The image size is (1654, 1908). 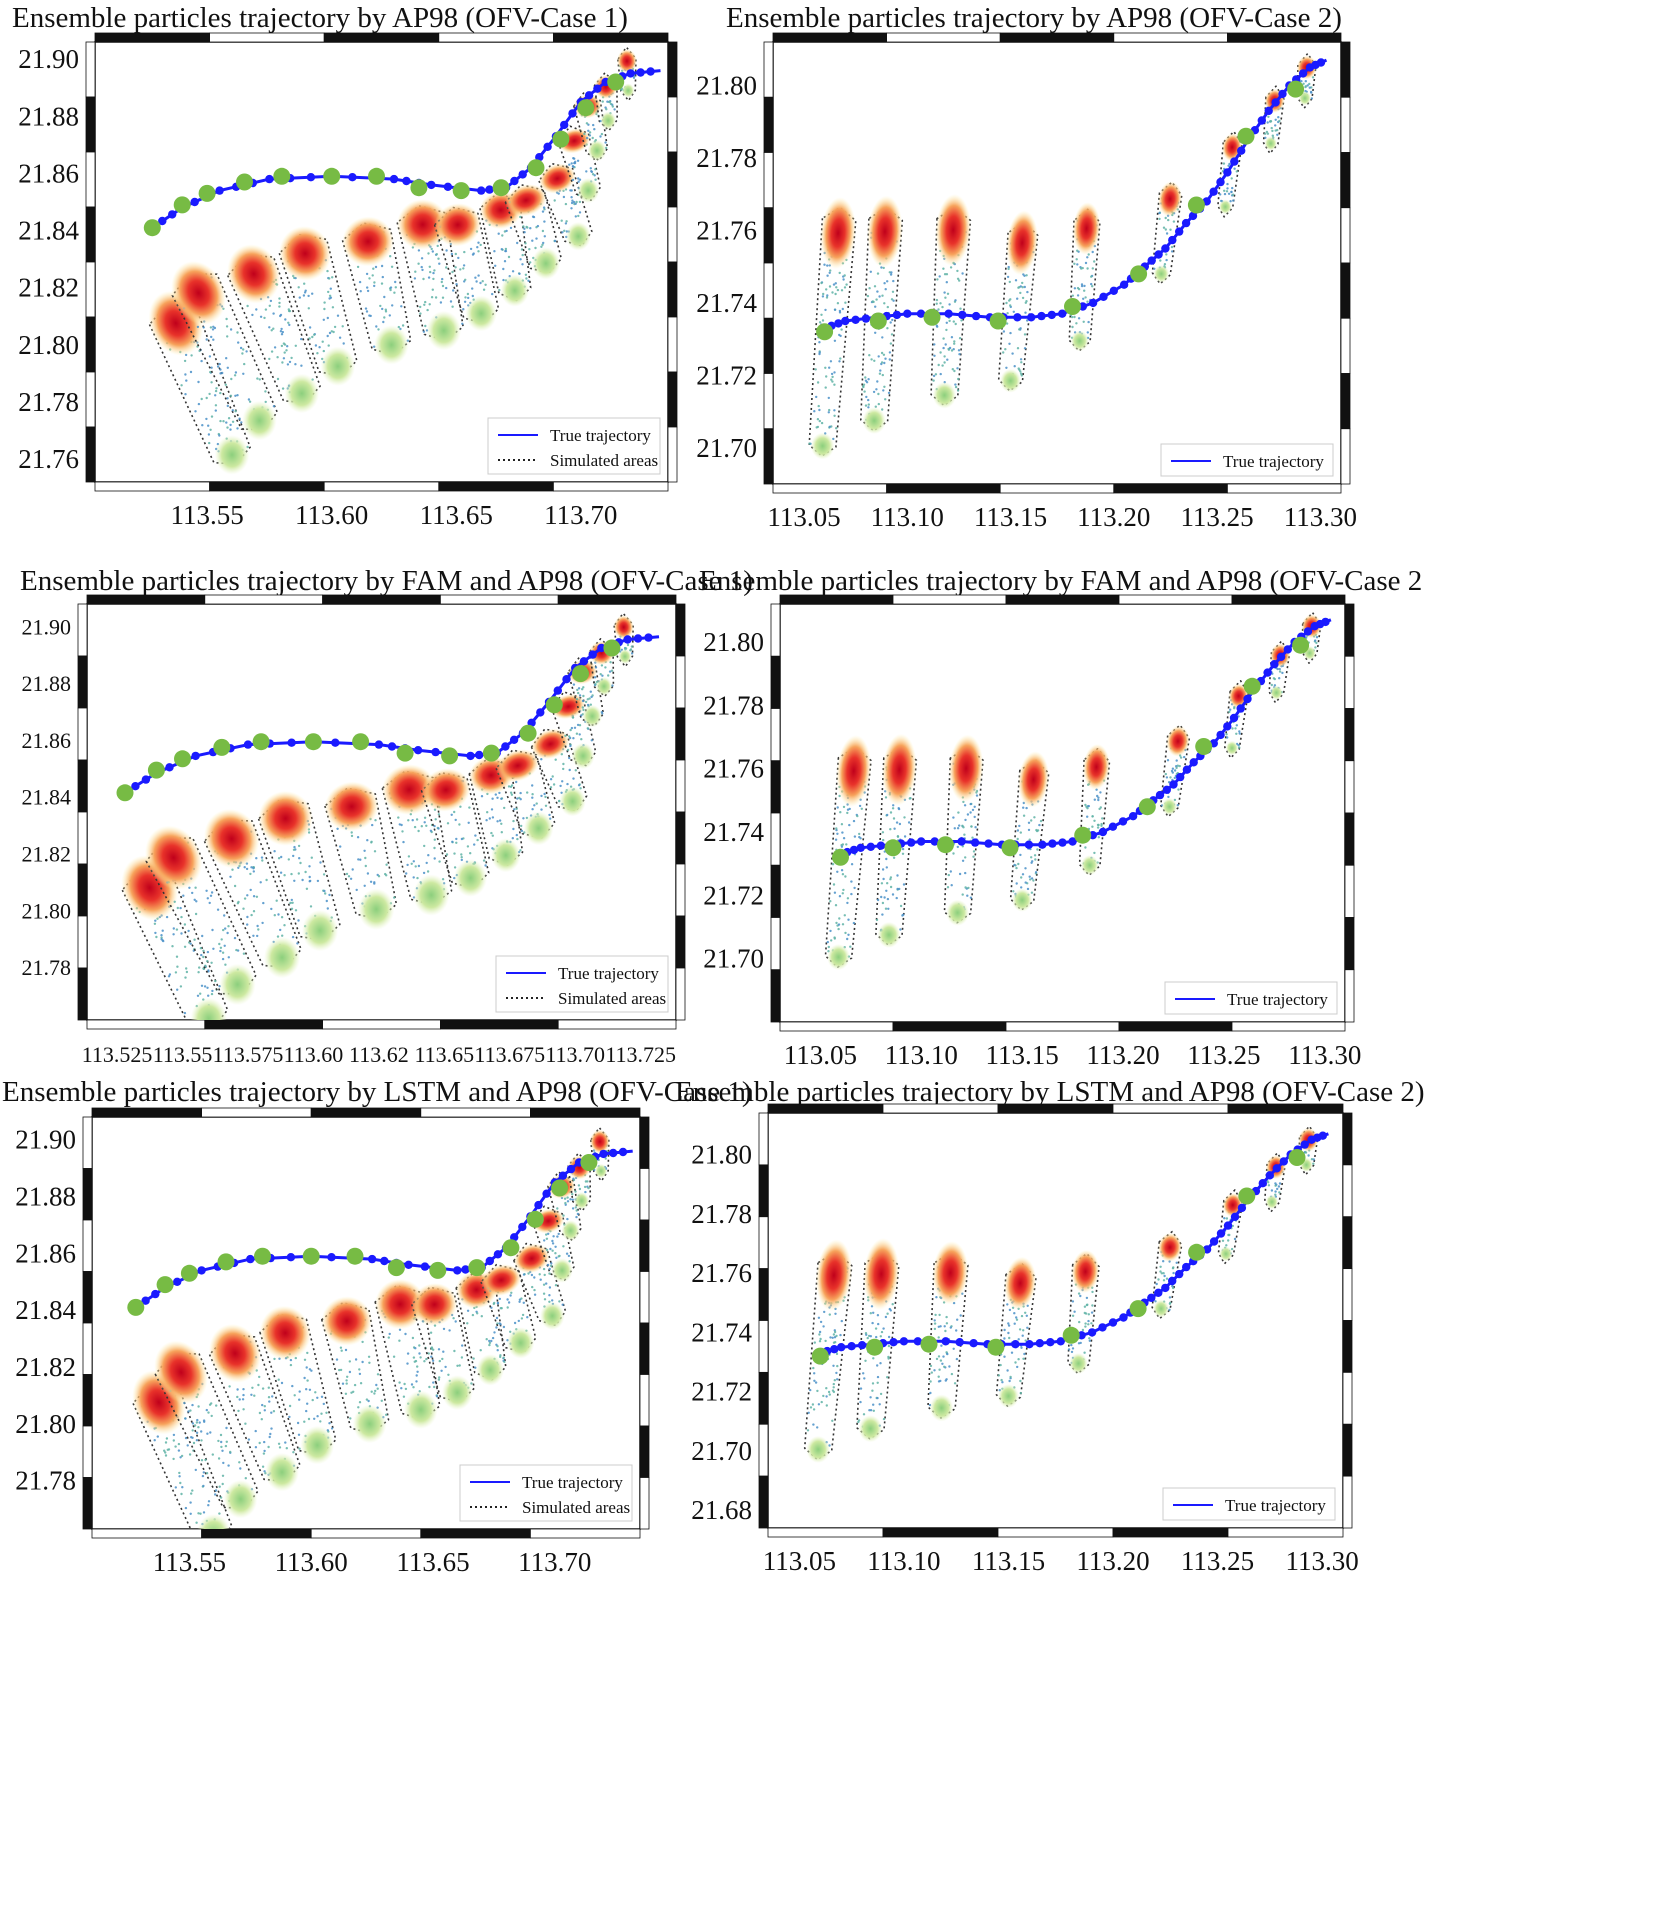 I want to click on x-tick-label: 113.725, so click(x=640, y=1054).